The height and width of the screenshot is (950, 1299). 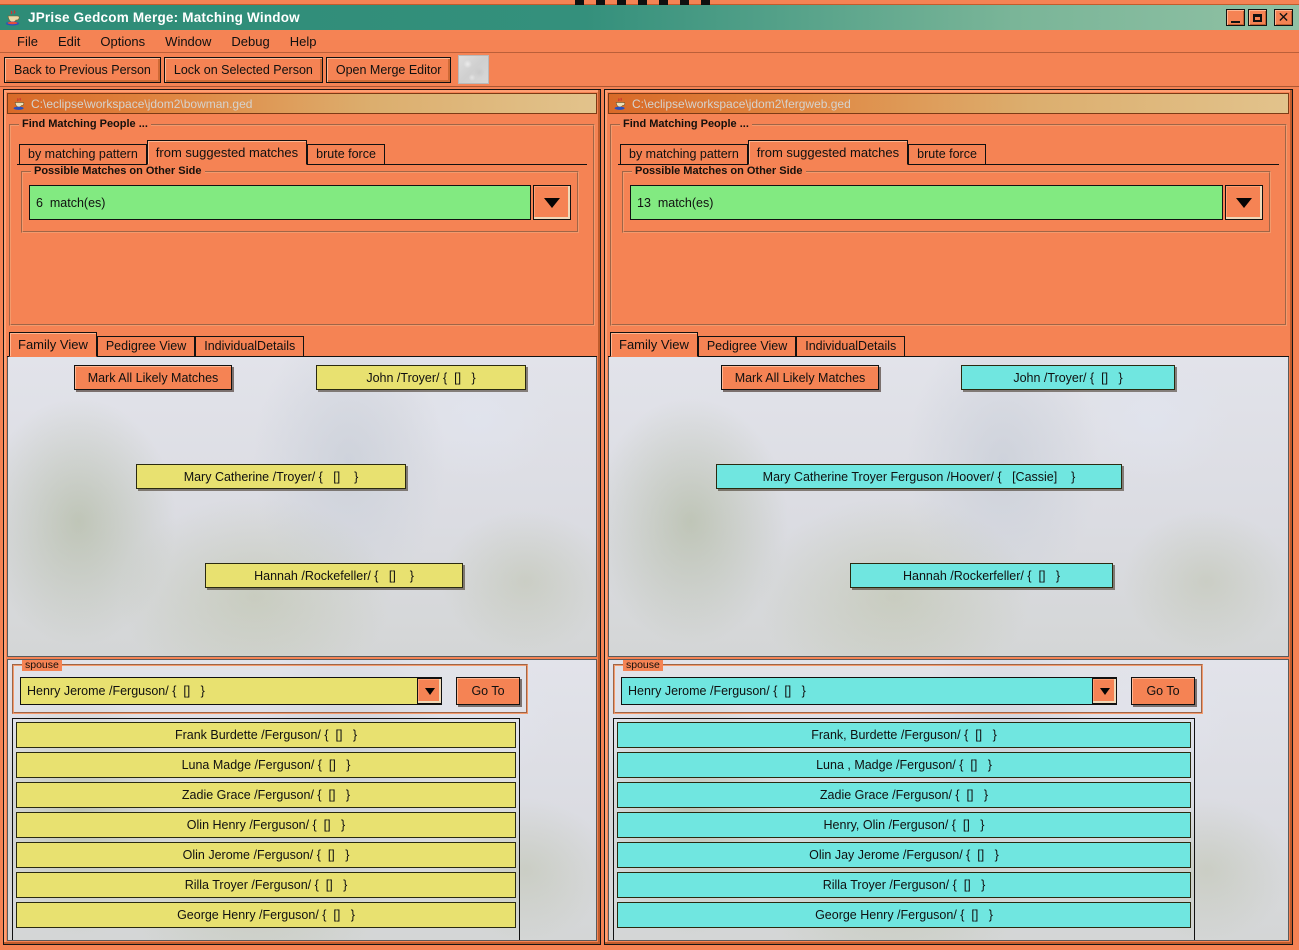 I want to click on child-row: Olin Jerome /Ferguson/ { [] }, so click(x=266, y=855).